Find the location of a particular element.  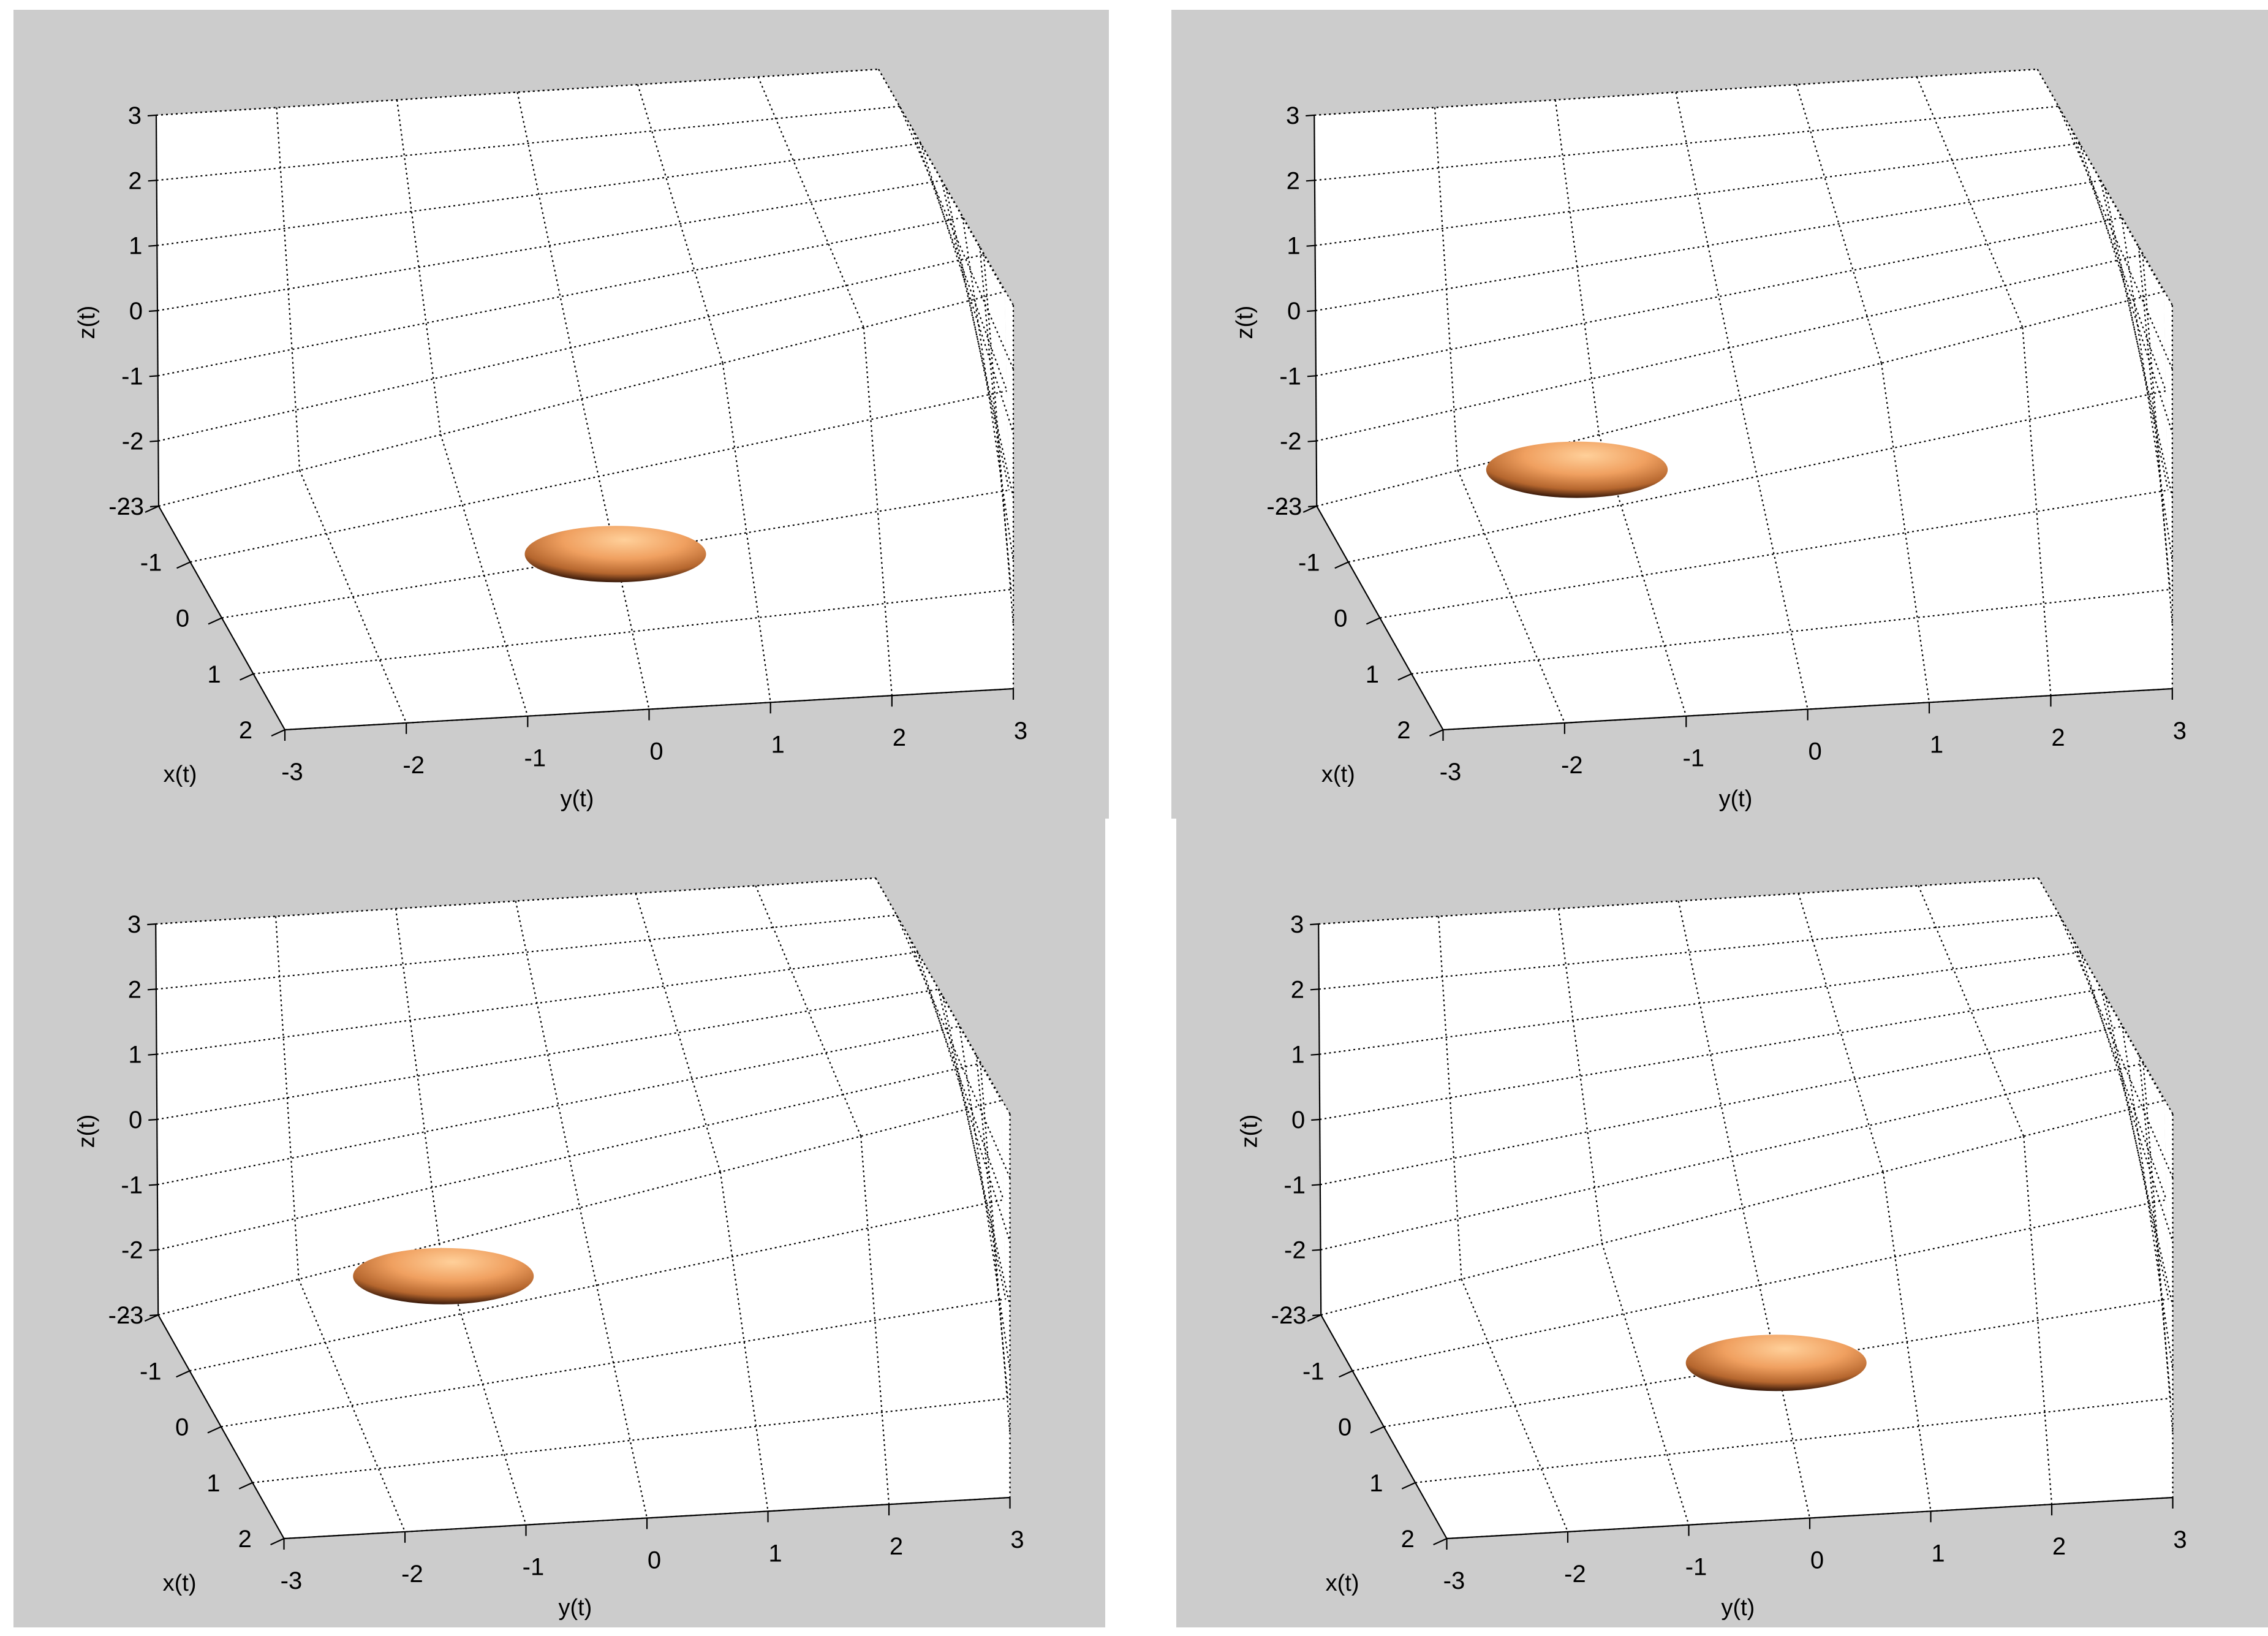

x-tick-label: 1 is located at coordinates (1376, 1484).